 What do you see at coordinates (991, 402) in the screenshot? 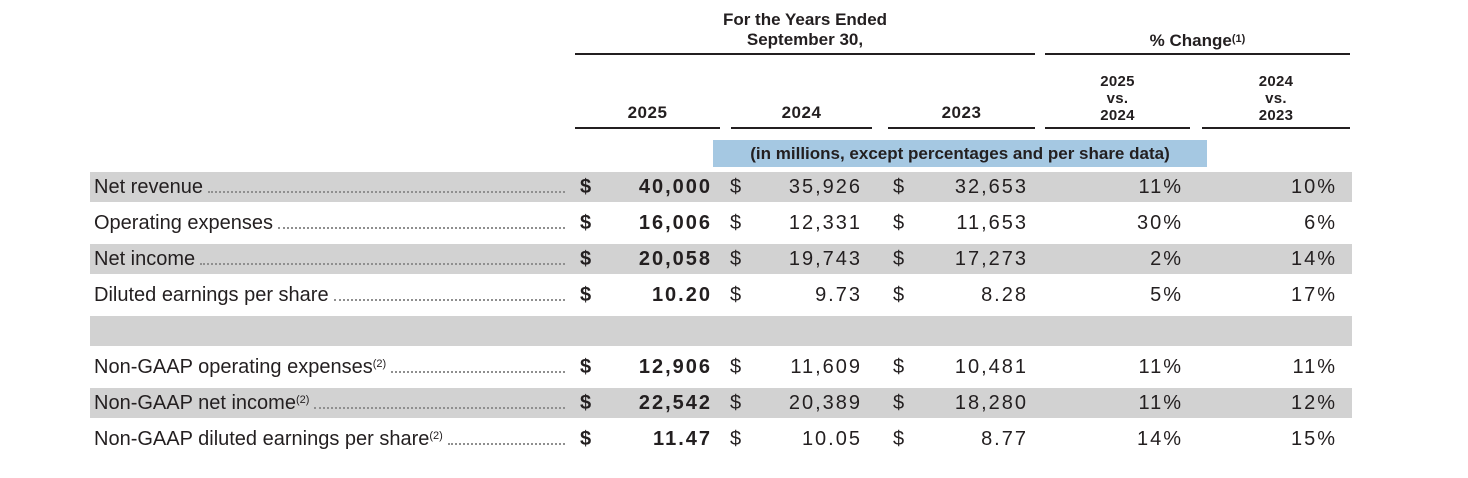
I see `value-2023: 18,280` at bounding box center [991, 402].